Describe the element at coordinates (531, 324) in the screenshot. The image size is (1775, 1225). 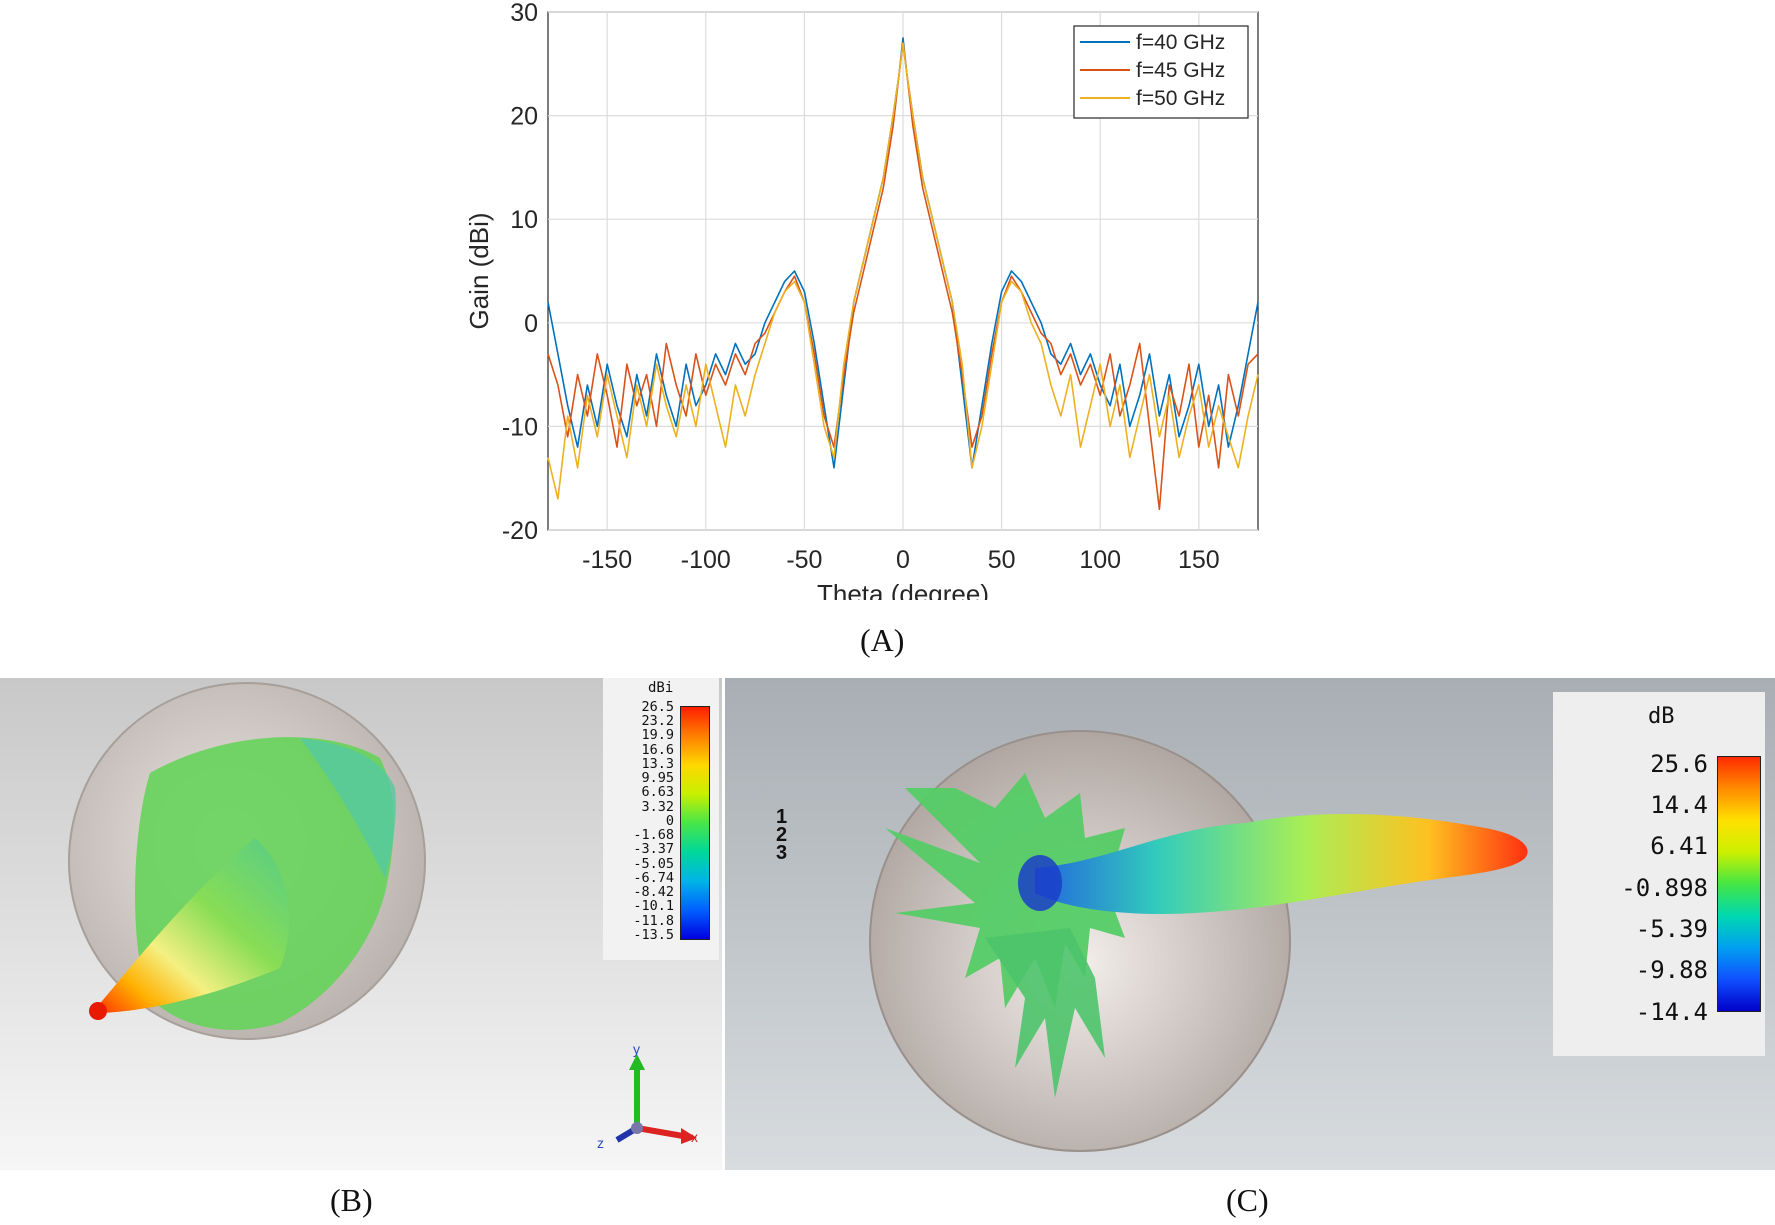
I see `y-tick-label: 0` at that location.